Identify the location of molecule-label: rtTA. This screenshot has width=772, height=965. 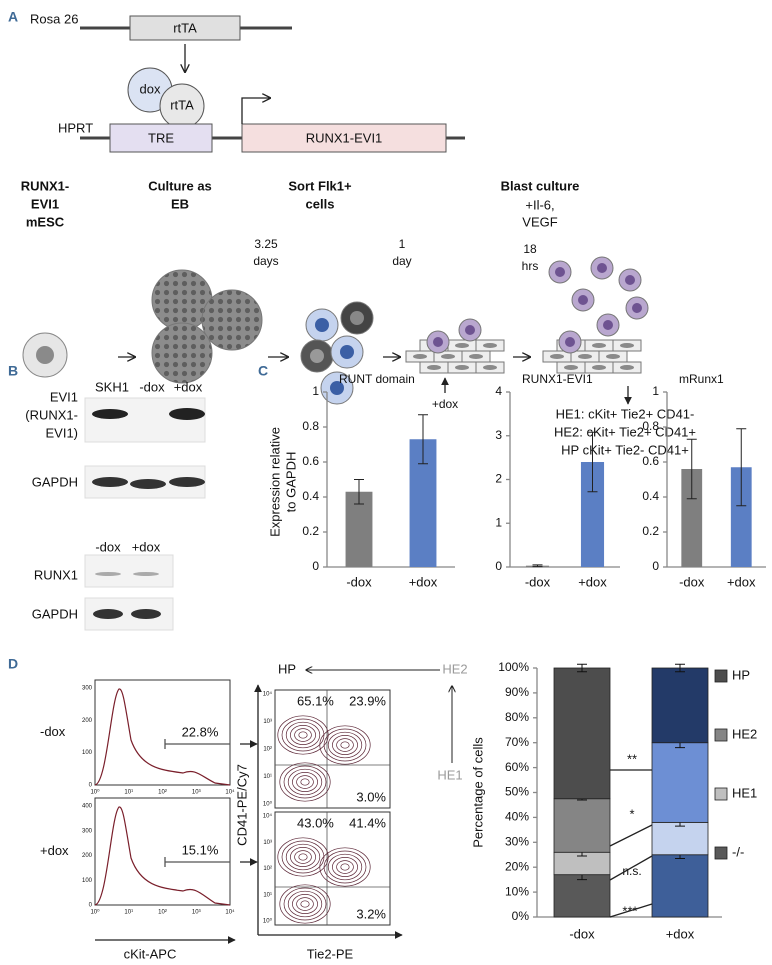
(182, 104).